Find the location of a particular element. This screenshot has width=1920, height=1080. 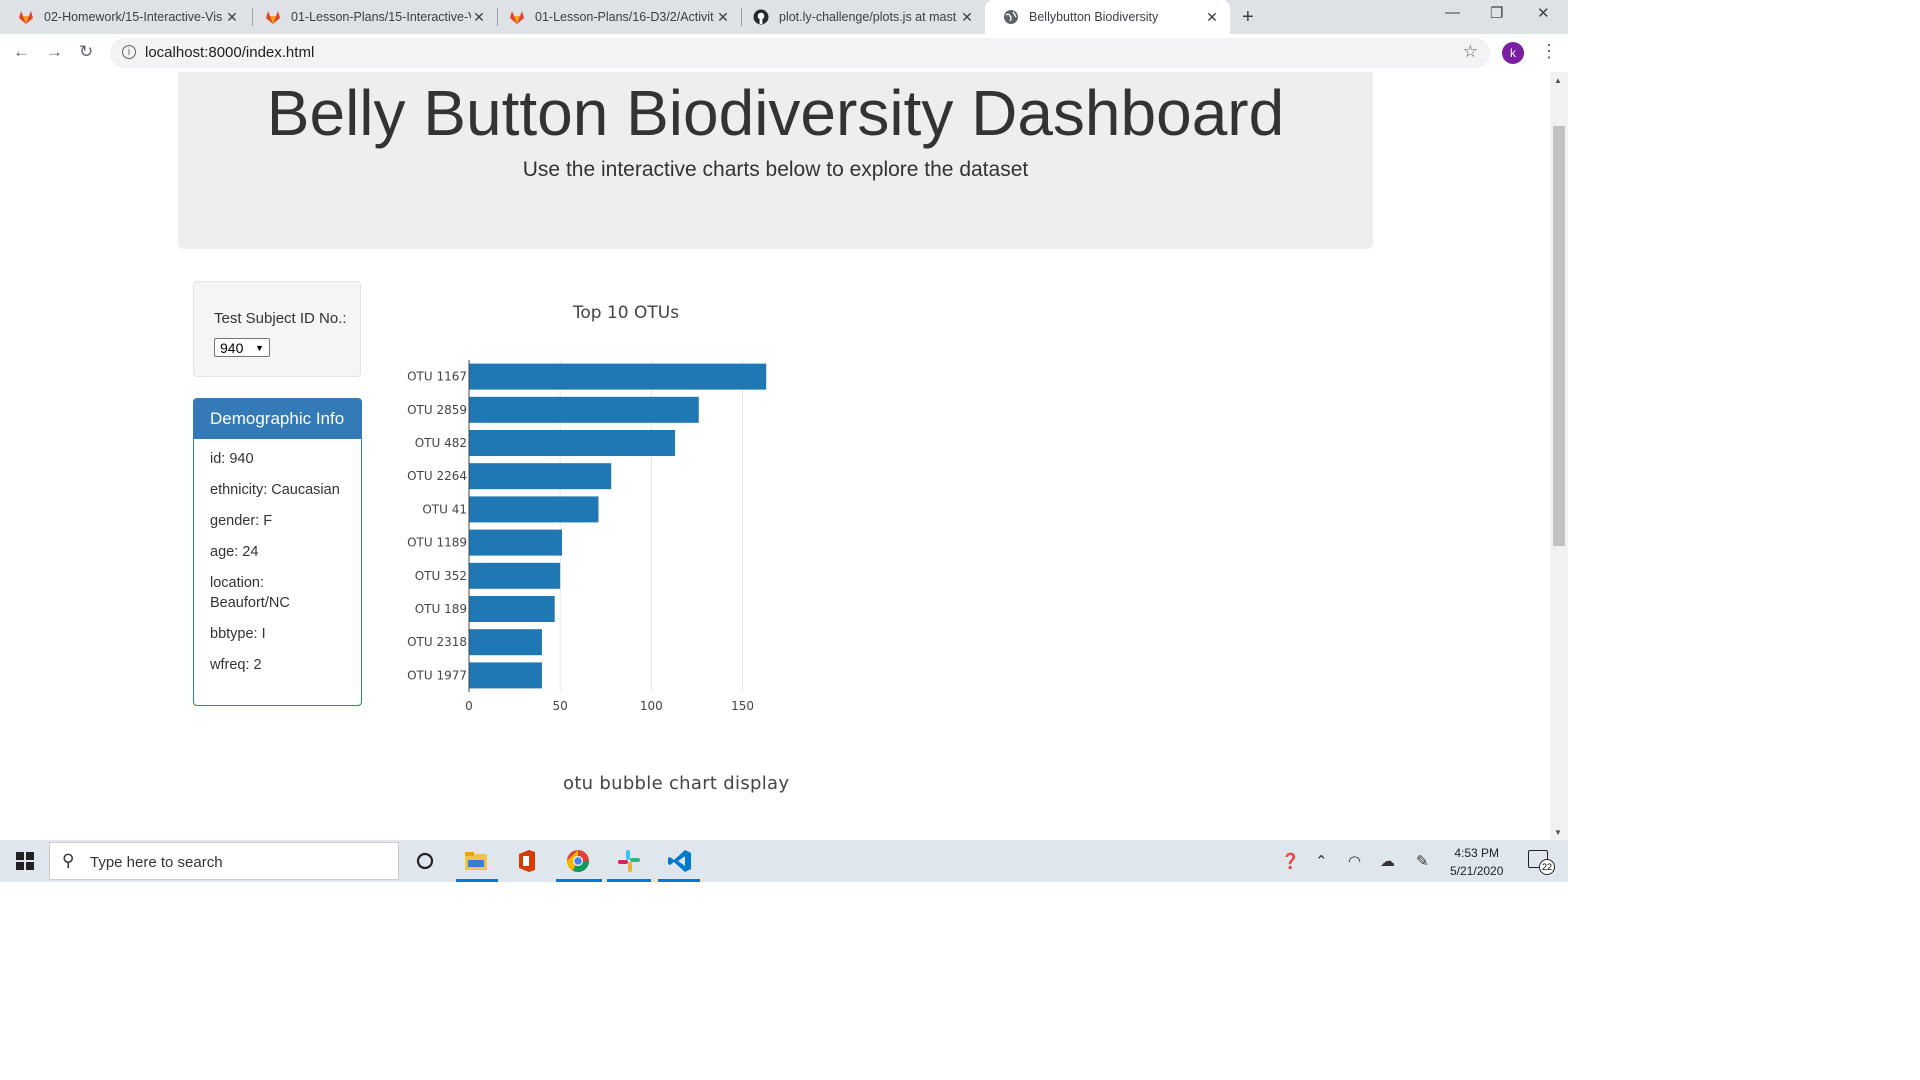

tab-title: plot.ly-challenge/plots.js at mast is located at coordinates (868, 17).